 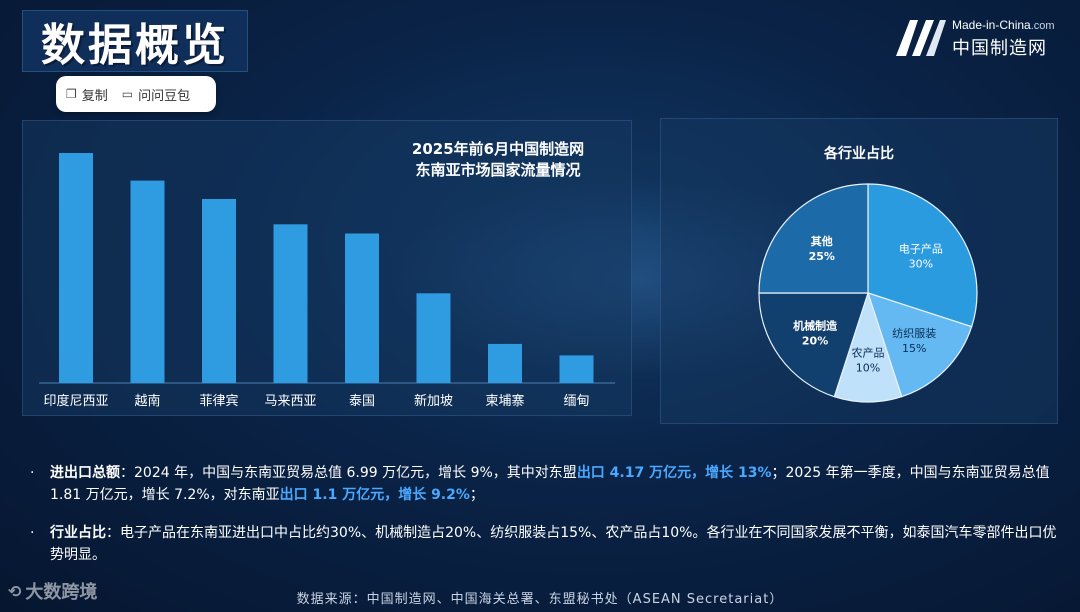 I want to click on page-title-box: 数据概览, so click(x=135, y=41).